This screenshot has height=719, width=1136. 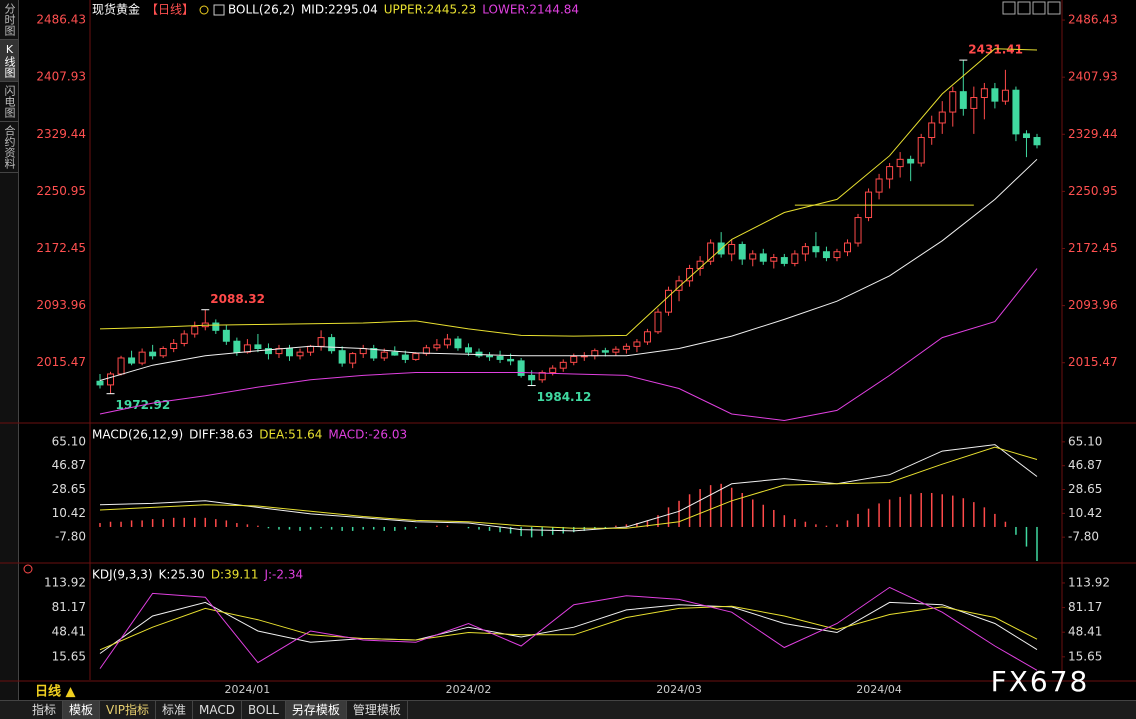 What do you see at coordinates (82, 710) in the screenshot?
I see `footer-tab: 模板` at bounding box center [82, 710].